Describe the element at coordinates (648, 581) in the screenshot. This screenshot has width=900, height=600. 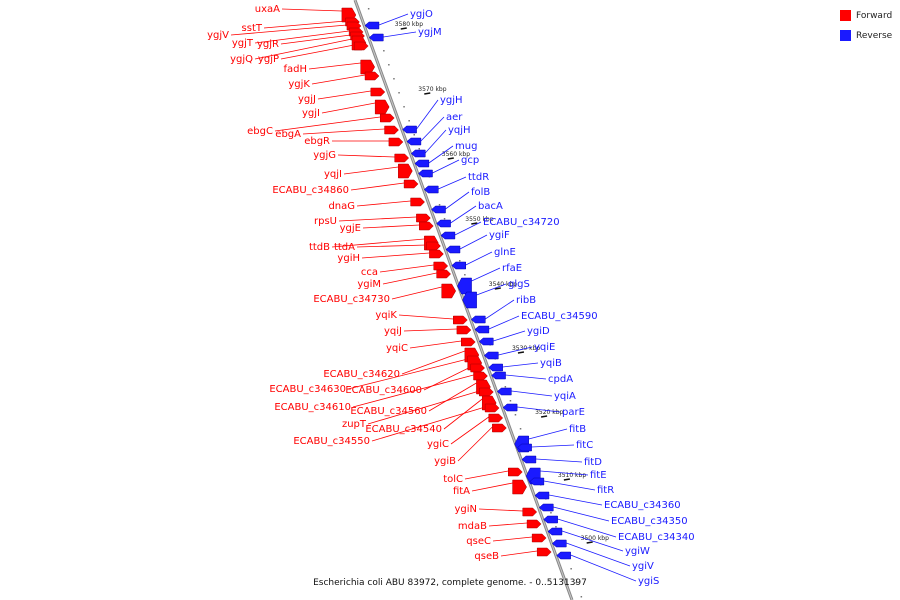
I see `reverse-gene-label: ygiS` at that location.